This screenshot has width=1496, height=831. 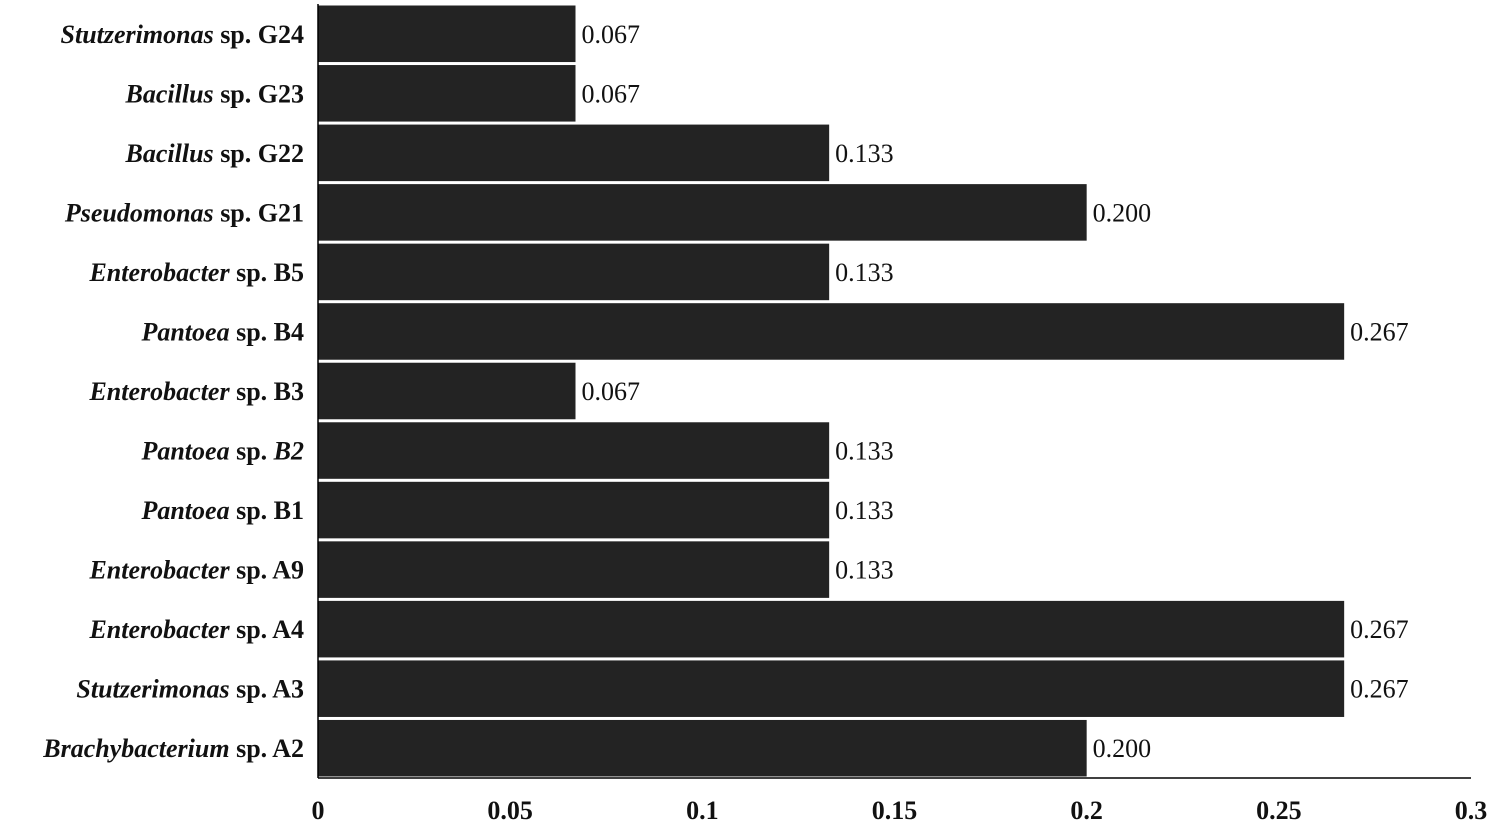 I want to click on category-label: Enterobacter sp. A9, so click(x=196, y=570).